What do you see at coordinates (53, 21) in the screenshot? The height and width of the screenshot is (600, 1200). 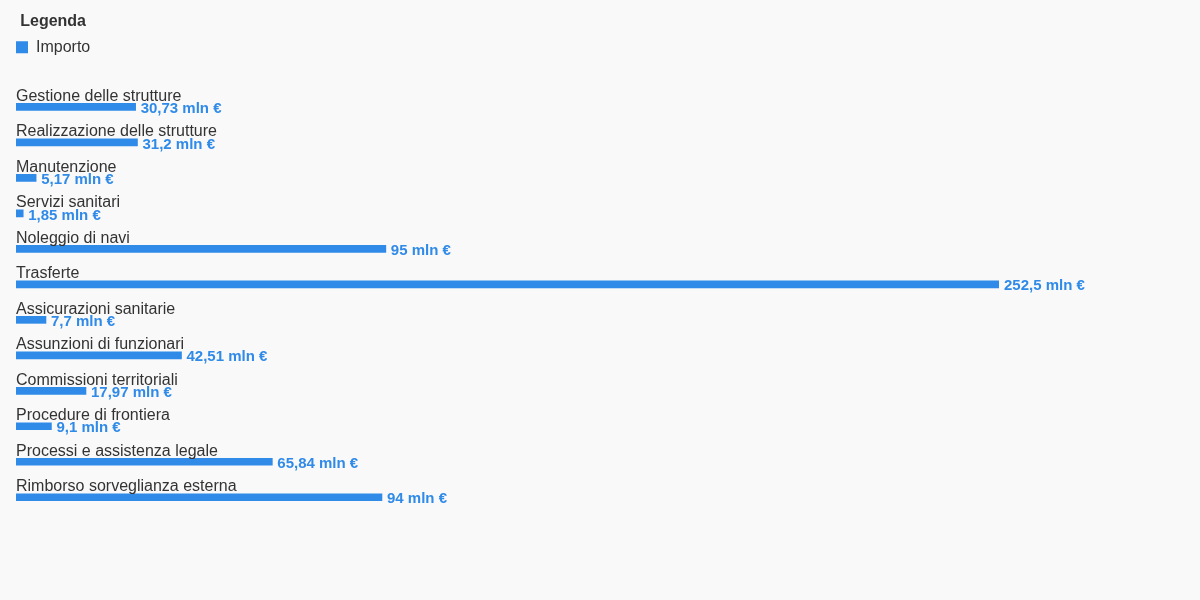 I see `legend-title: Legenda` at bounding box center [53, 21].